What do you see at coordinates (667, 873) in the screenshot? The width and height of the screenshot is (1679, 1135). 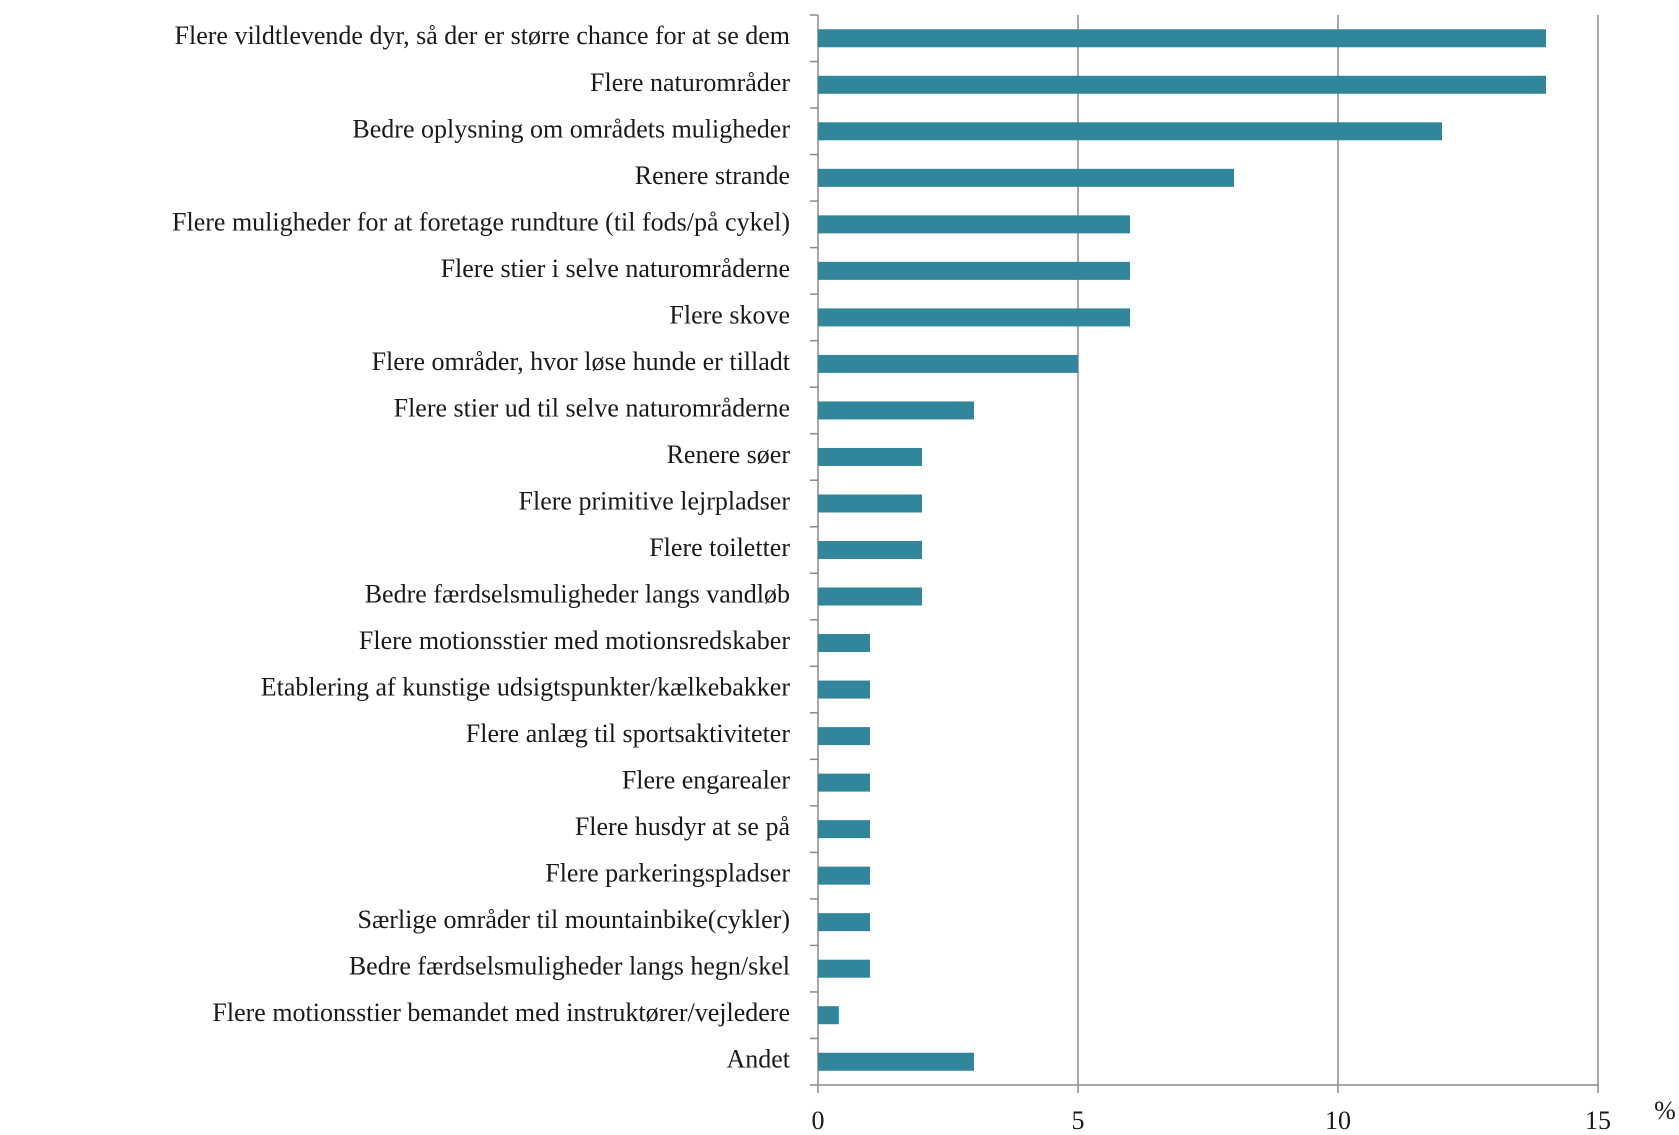 I see `y-tick-label: Flere parkeringspladser` at bounding box center [667, 873].